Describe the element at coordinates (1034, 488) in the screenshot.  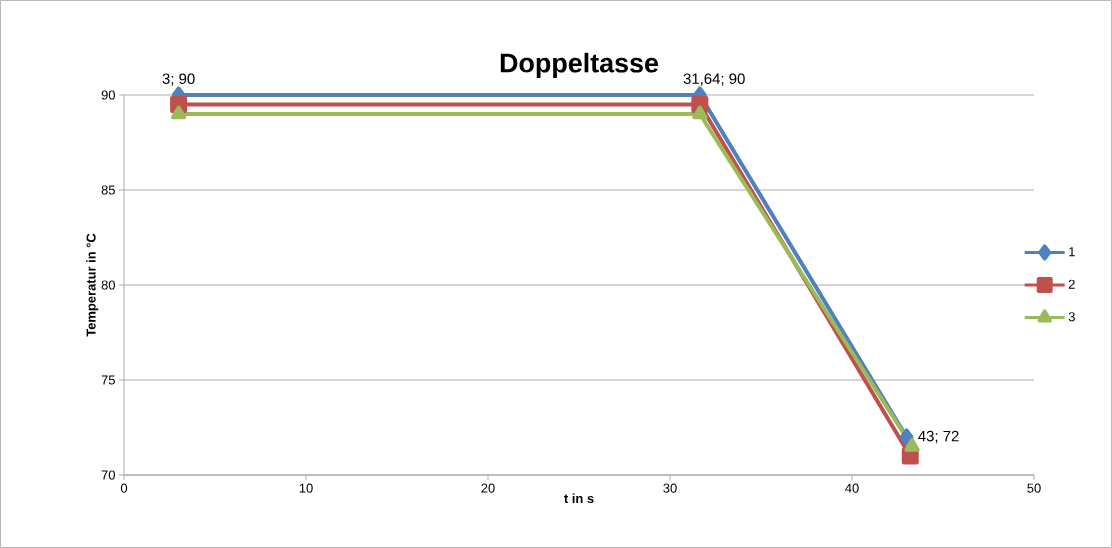
I see `x-tick-label: 50` at that location.